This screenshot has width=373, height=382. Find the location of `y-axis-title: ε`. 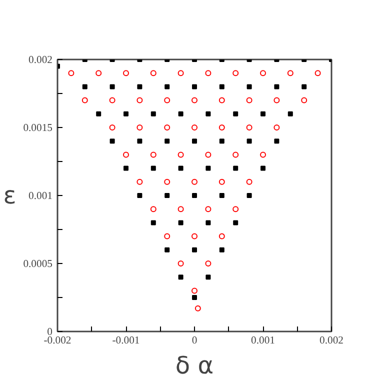

y-axis-title: ε is located at coordinates (9, 196).